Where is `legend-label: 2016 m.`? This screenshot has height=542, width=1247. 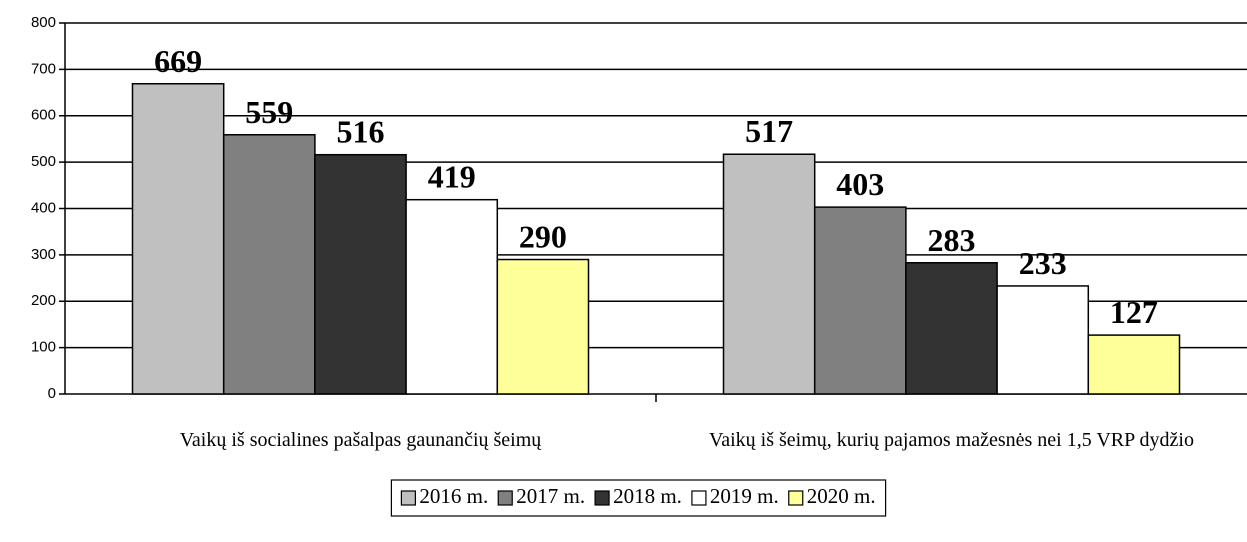 legend-label: 2016 m. is located at coordinates (453, 496).